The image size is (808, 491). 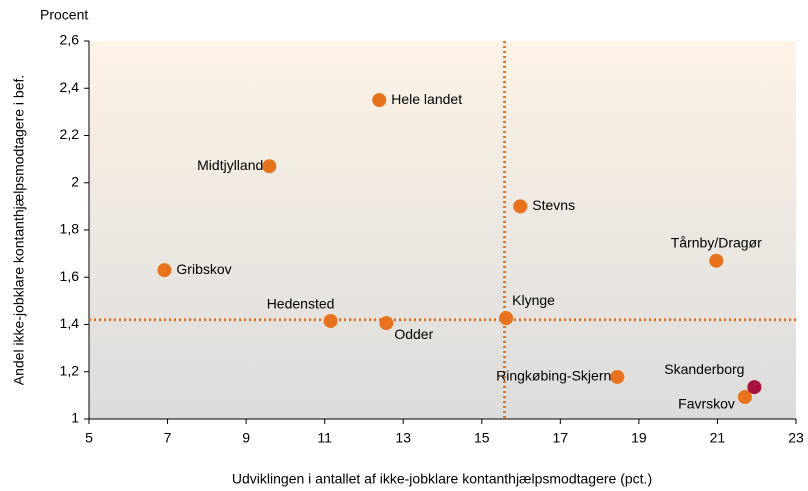 I want to click on x-tick-label: 7, so click(x=168, y=438).